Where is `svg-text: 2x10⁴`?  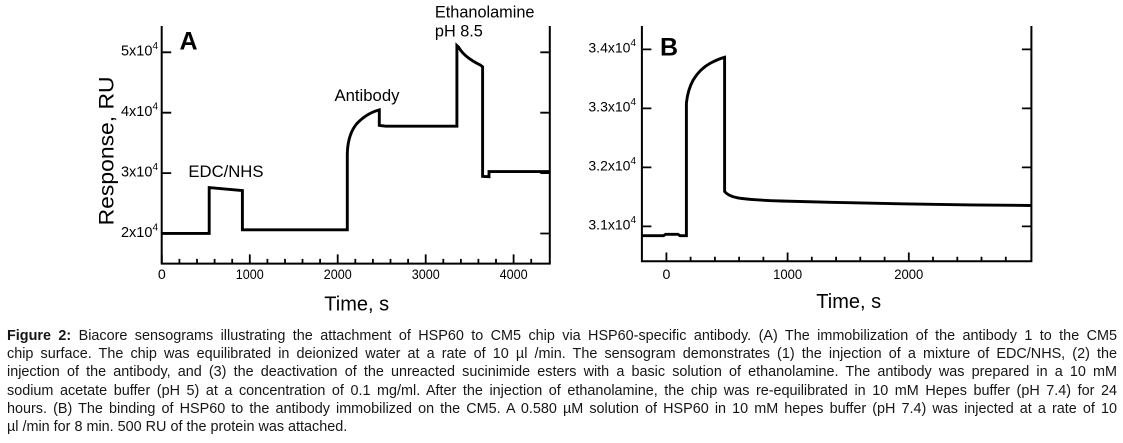 svg-text: 2x10⁴ is located at coordinates (139, 231).